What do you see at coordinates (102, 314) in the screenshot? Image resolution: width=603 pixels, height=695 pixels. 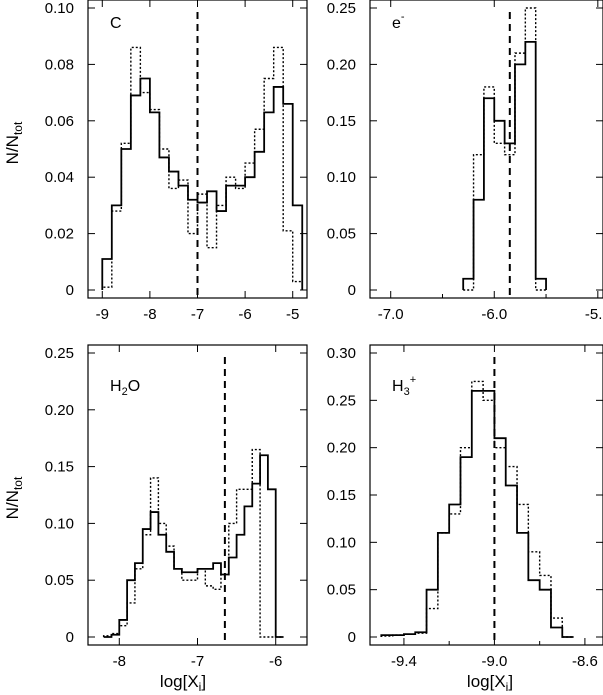 I see `x-tick-label: -9` at bounding box center [102, 314].